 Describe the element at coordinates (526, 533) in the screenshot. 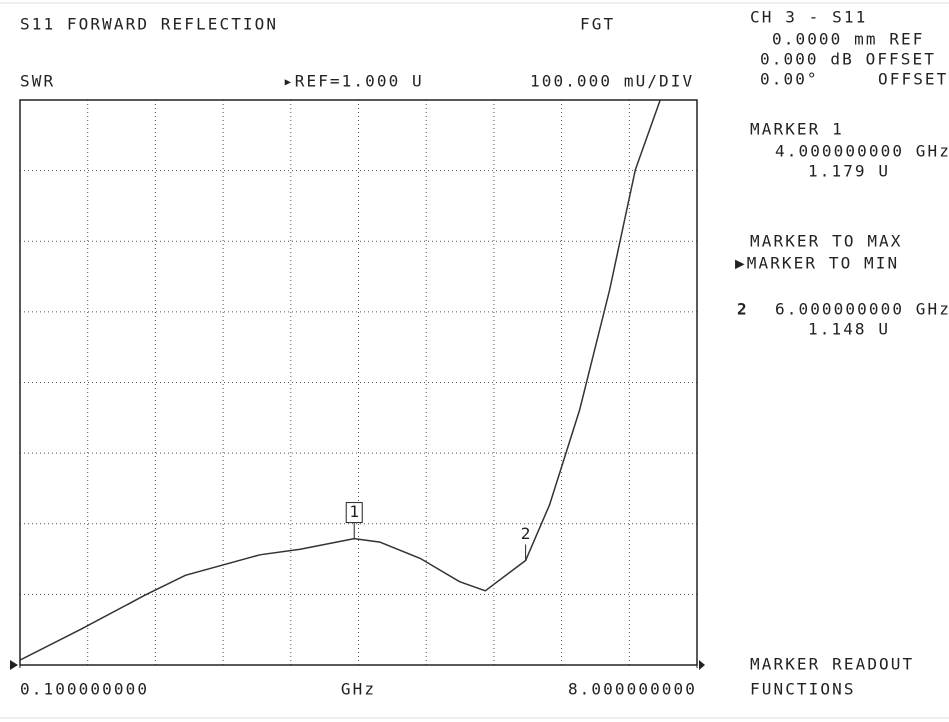

I see `marker-label: 2` at that location.